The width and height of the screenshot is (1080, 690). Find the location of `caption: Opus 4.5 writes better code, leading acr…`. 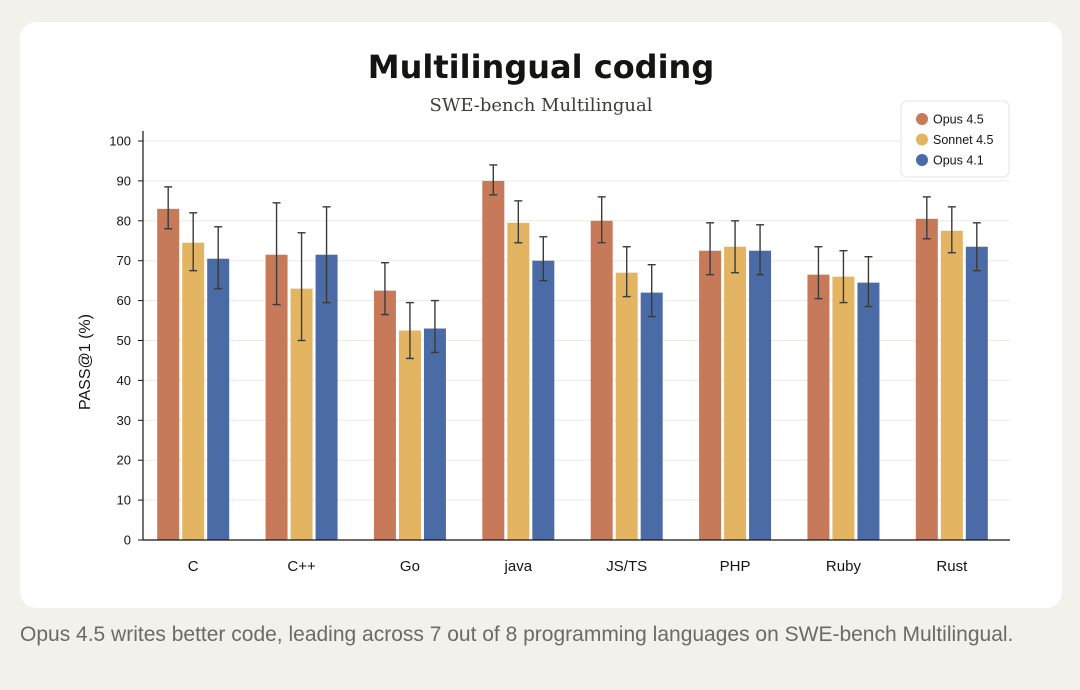

caption: Opus 4.5 writes better code, leading acr… is located at coordinates (517, 634).